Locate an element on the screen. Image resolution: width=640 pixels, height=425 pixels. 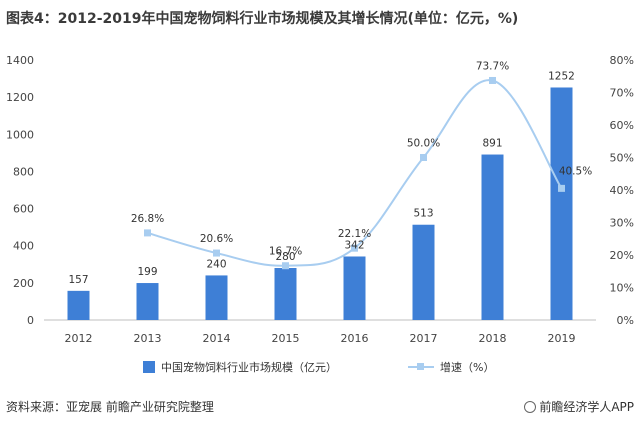
y-left-tick-label: 600 is located at coordinates (23, 209).